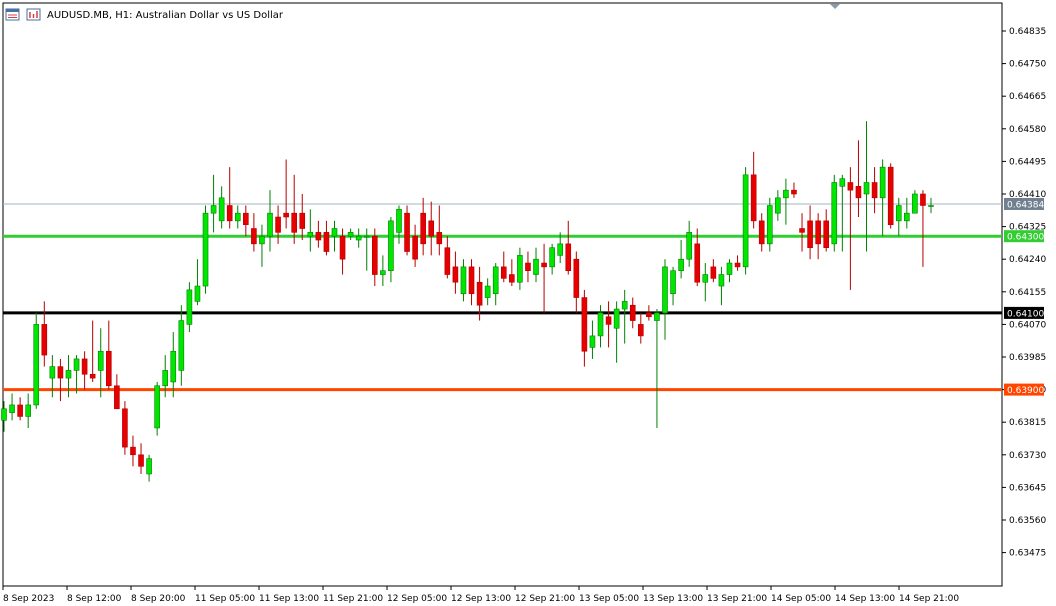 The image size is (1056, 606). I want to click on x-tick-label: 11 Sep 13:00, so click(289, 599).